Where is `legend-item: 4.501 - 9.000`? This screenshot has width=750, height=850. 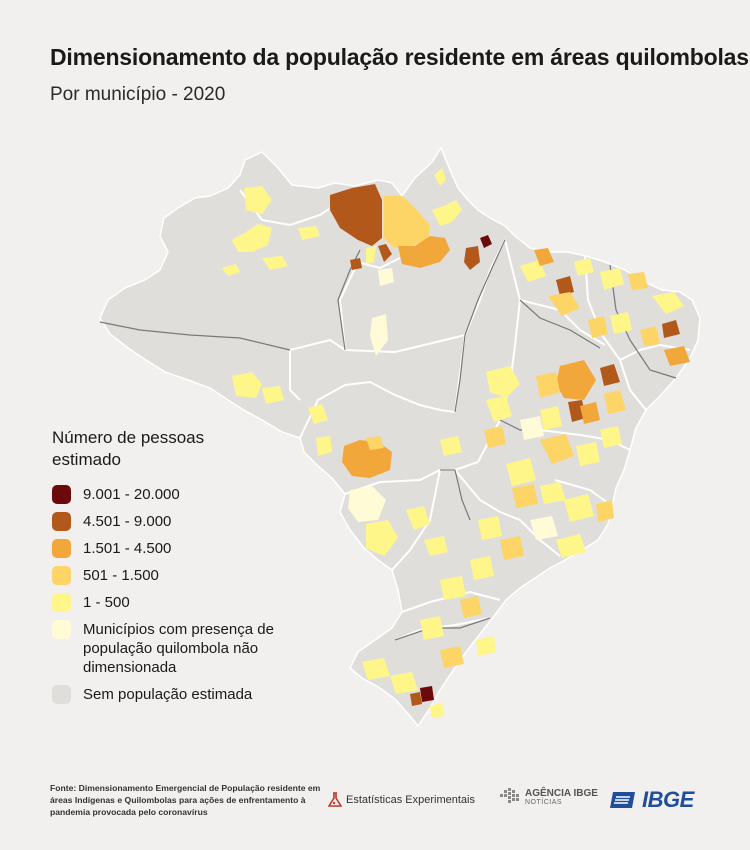
legend-item: 4.501 - 9.000 is located at coordinates (202, 521).